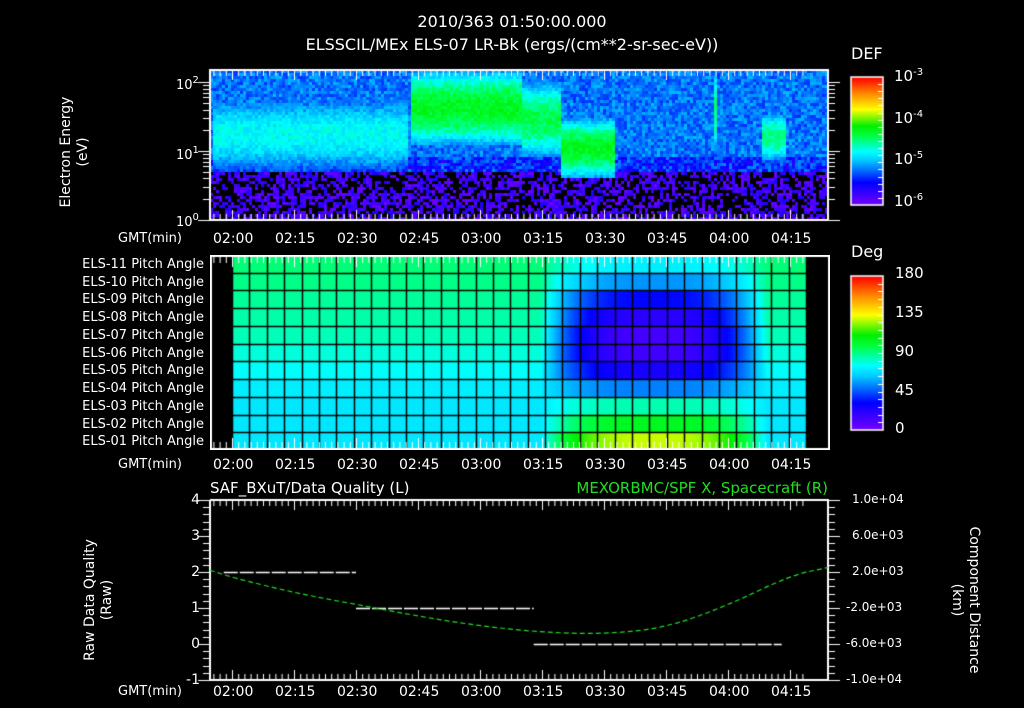  Describe the element at coordinates (150, 238) in the screenshot. I see `time-axis-label-1: GMT(min)` at that location.